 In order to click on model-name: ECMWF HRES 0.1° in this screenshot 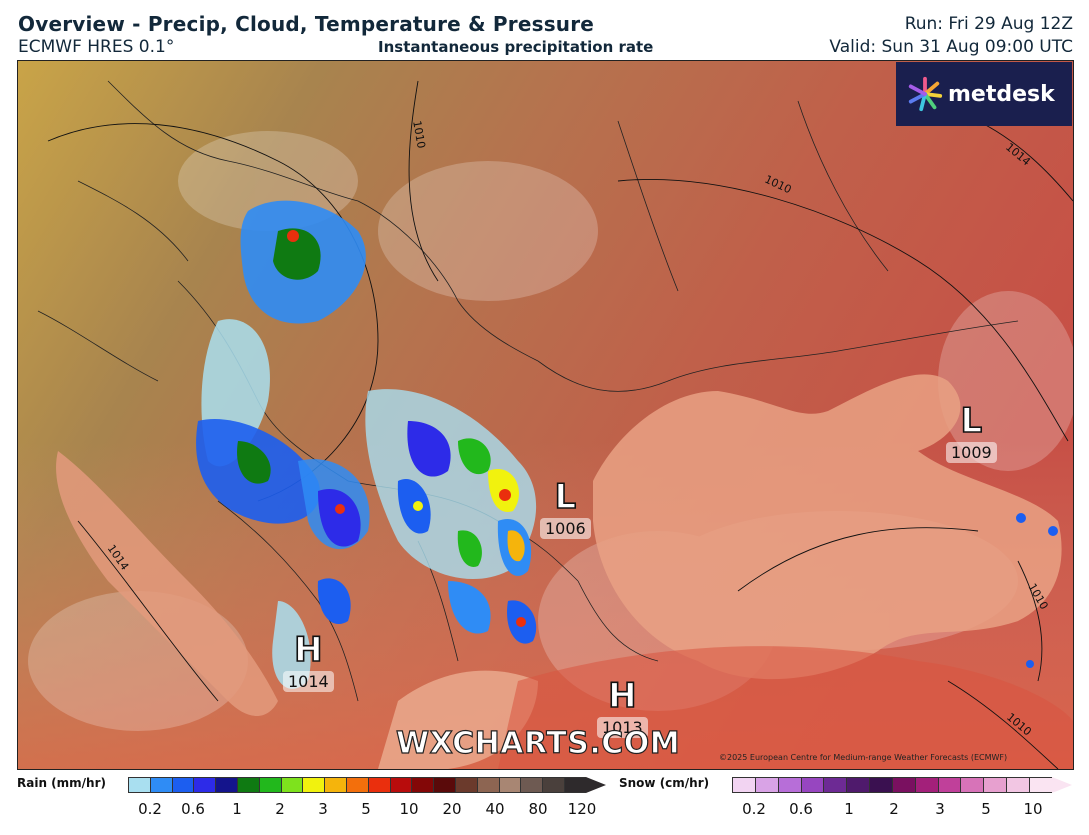, I will do `click(96, 47)`.